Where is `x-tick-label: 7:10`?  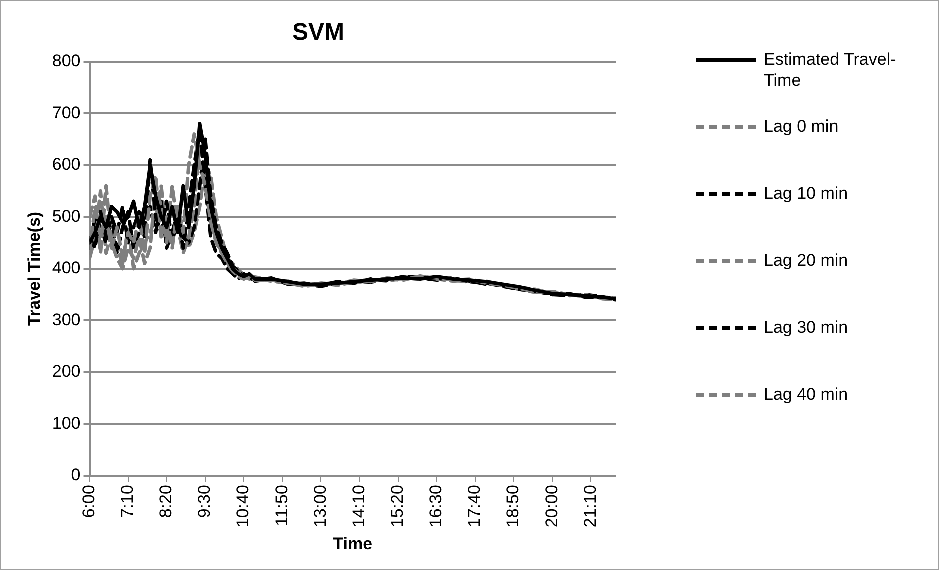
x-tick-label: 7:10 is located at coordinates (128, 501).